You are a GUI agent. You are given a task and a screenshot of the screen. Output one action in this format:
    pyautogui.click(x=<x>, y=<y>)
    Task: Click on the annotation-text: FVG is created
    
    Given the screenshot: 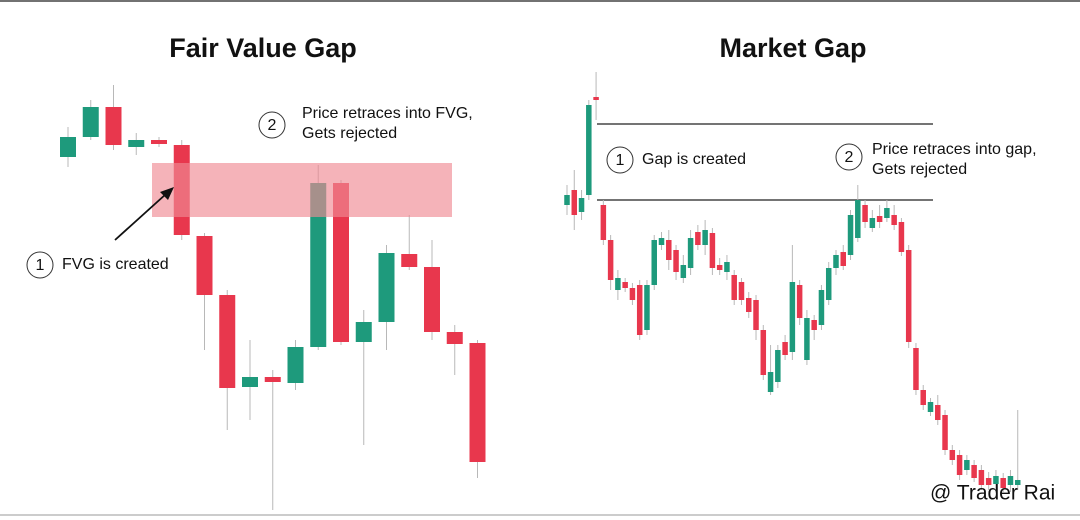 What is the action you would take?
    pyautogui.click(x=115, y=264)
    